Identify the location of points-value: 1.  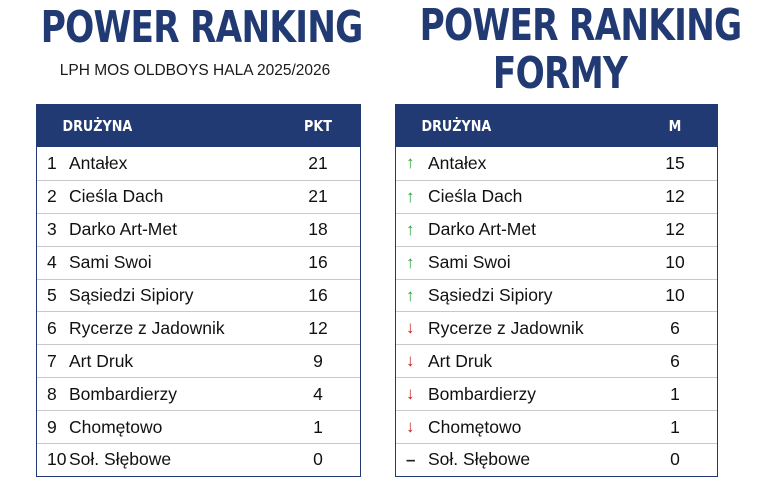
(318, 426).